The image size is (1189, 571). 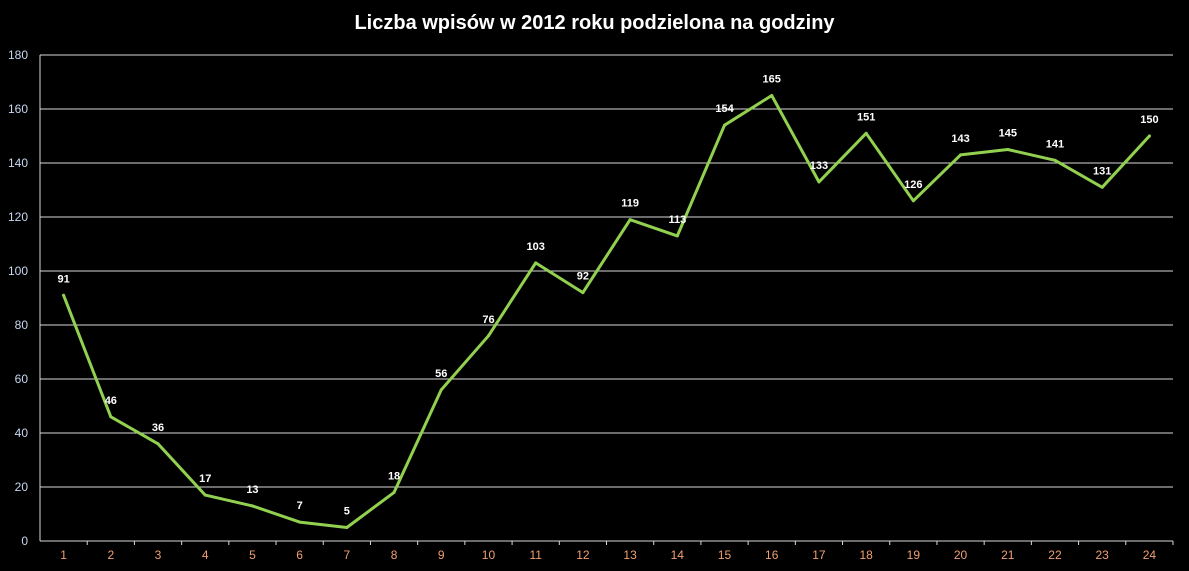 I want to click on x-tick-label: 1, so click(x=63, y=555).